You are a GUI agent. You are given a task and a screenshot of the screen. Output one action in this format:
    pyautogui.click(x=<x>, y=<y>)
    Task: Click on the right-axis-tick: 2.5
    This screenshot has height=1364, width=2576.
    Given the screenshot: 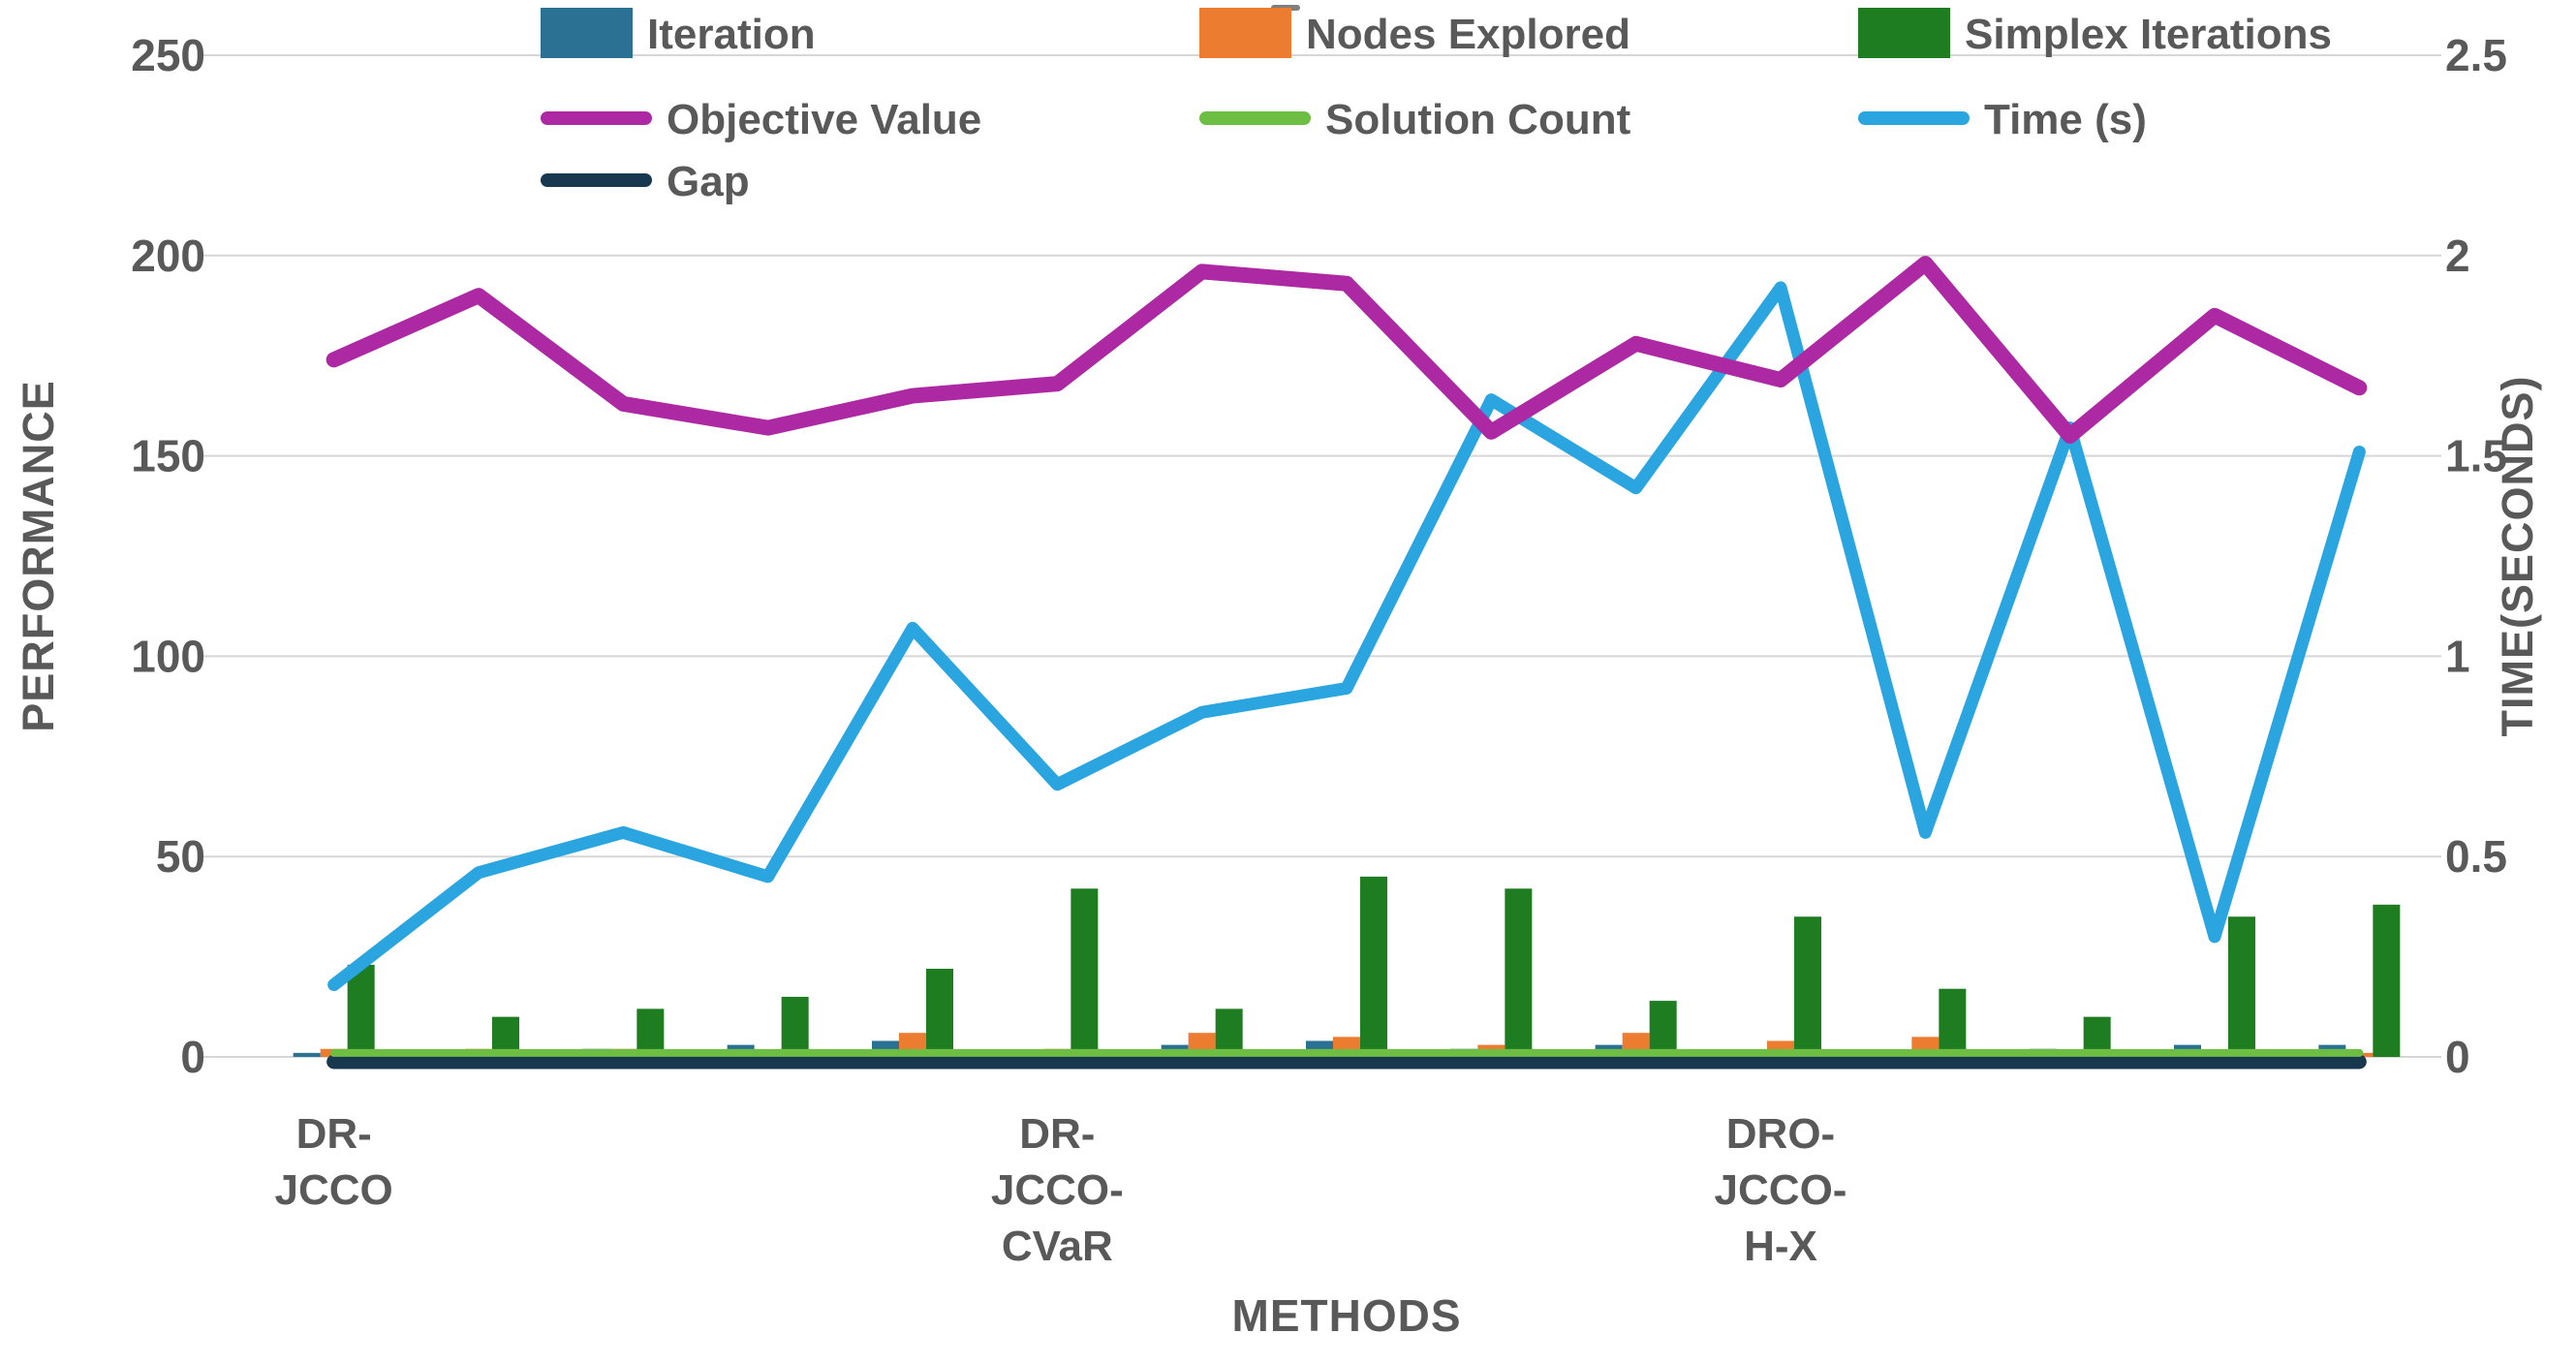 What is the action you would take?
    pyautogui.click(x=2476, y=55)
    